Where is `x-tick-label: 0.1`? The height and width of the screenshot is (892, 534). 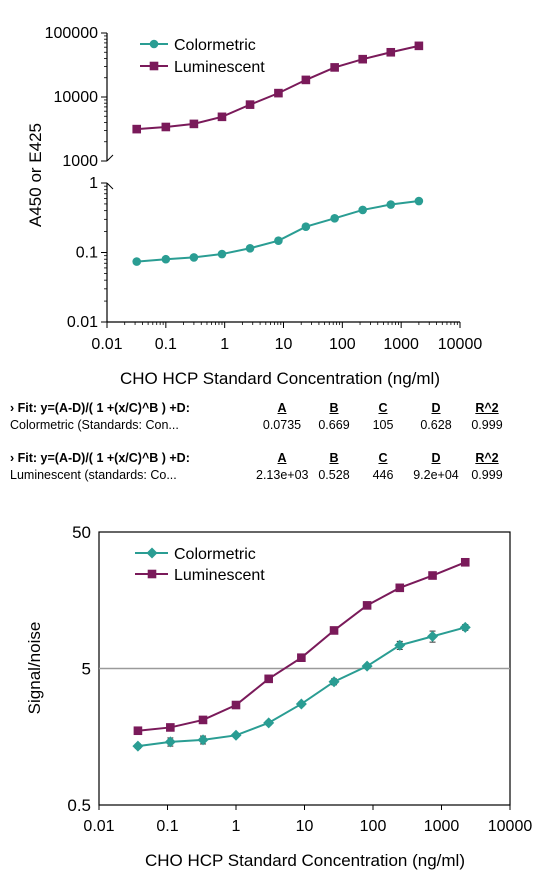
x-tick-label: 0.1 is located at coordinates (166, 344).